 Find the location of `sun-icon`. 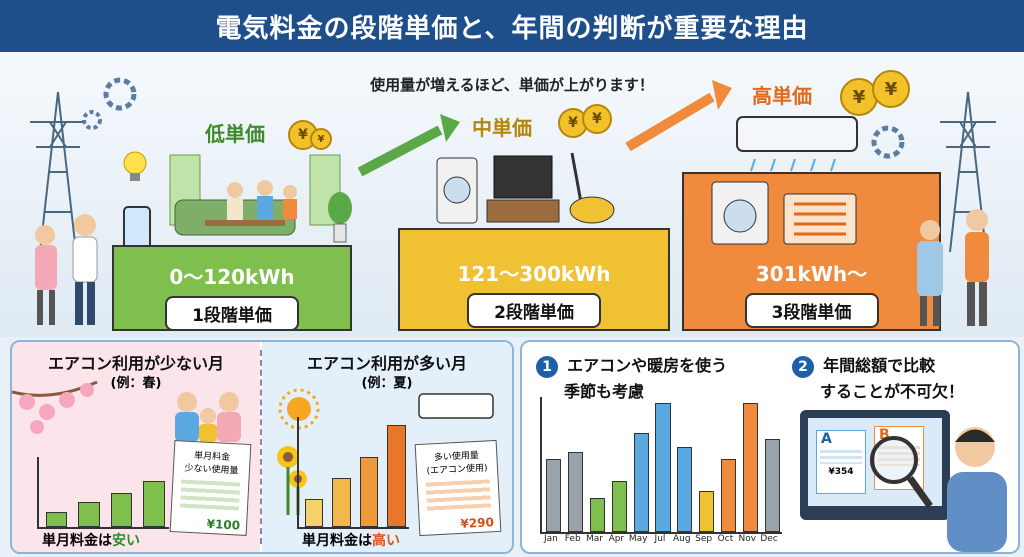

sun-icon is located at coordinates (299, 409).